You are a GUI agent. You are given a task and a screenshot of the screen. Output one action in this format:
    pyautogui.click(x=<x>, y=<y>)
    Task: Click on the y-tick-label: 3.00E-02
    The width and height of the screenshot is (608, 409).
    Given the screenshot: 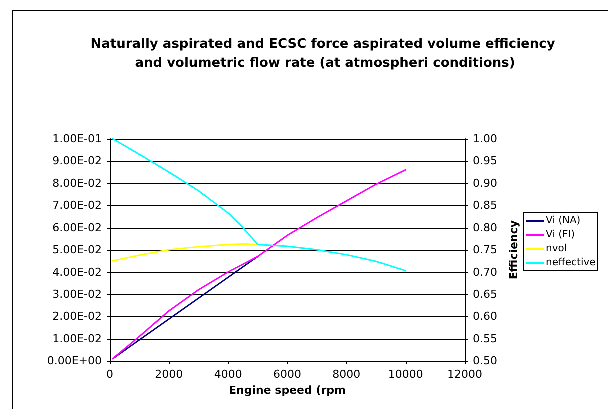 What is the action you would take?
    pyautogui.click(x=77, y=294)
    